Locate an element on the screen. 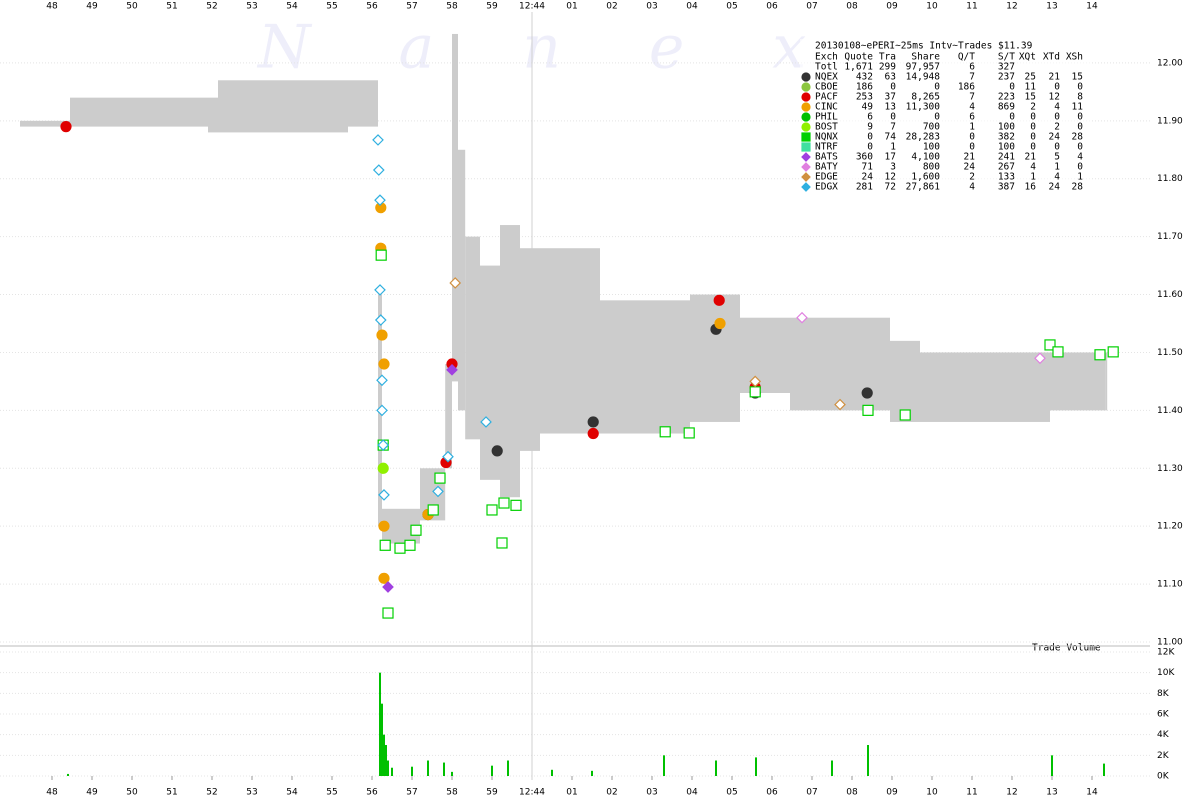 The width and height of the screenshot is (1200, 800). legend-label: NTRF is located at coordinates (826, 147).